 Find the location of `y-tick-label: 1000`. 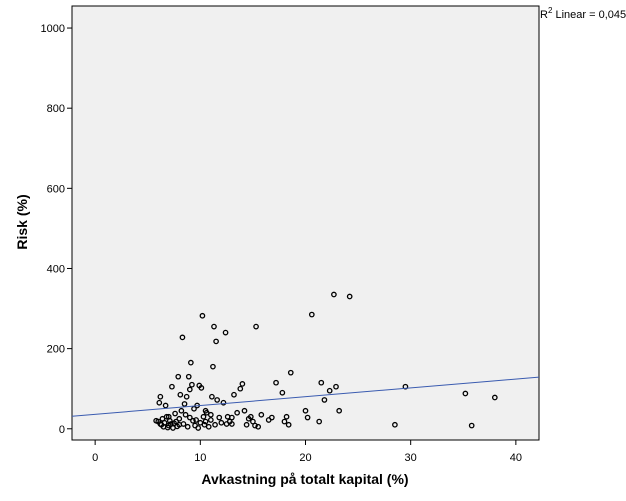

y-tick-label: 1000 is located at coordinates (53, 29).